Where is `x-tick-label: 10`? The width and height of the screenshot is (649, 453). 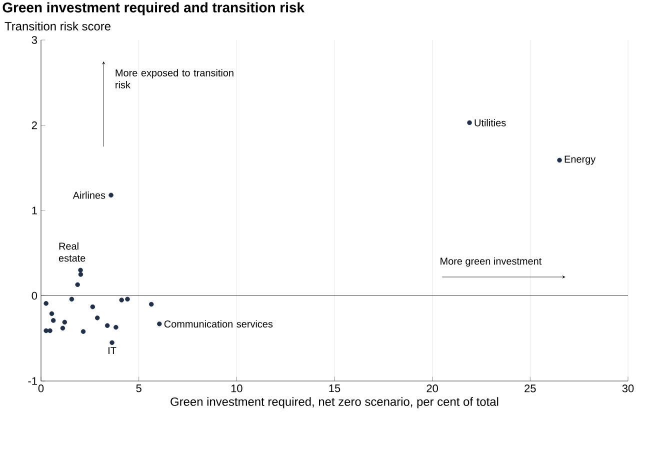
x-tick-label: 10 is located at coordinates (236, 388).